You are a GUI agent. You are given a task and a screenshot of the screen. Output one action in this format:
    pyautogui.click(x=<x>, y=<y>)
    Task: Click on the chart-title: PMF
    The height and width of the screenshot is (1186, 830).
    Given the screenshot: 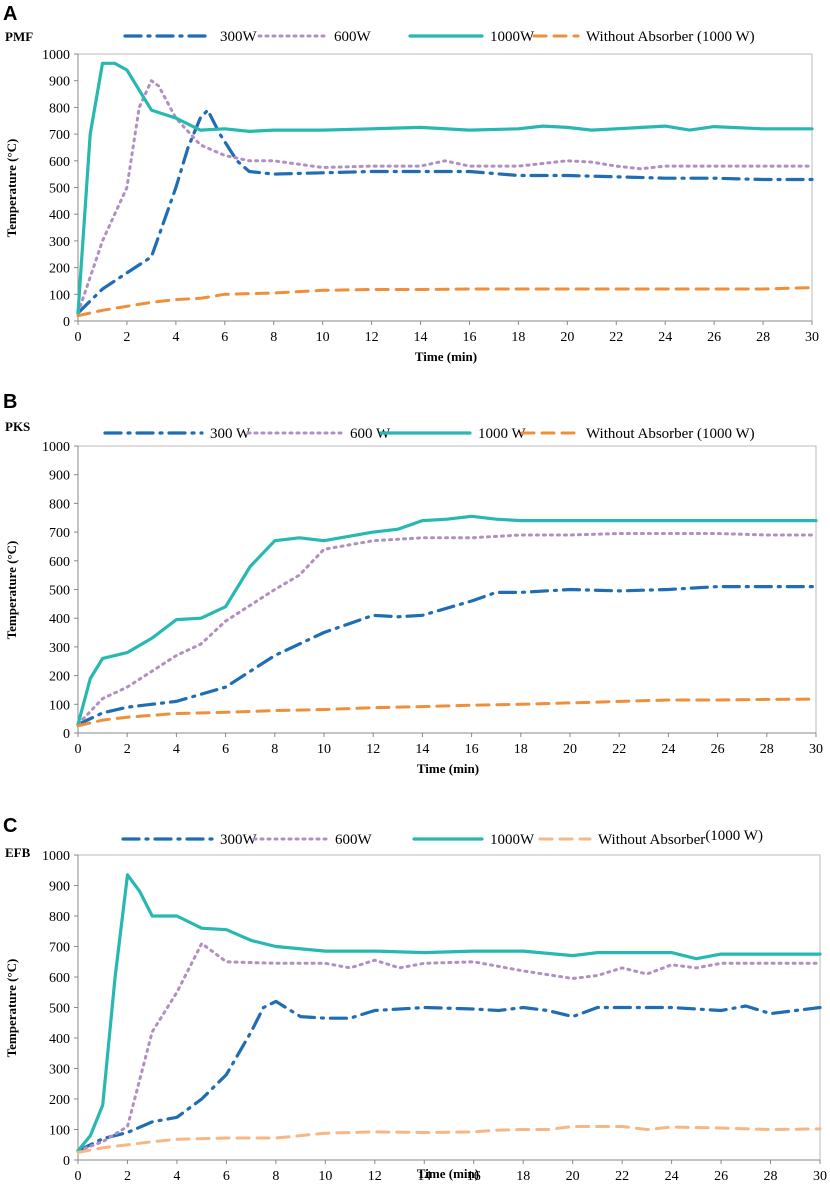 What is the action you would take?
    pyautogui.click(x=19, y=36)
    